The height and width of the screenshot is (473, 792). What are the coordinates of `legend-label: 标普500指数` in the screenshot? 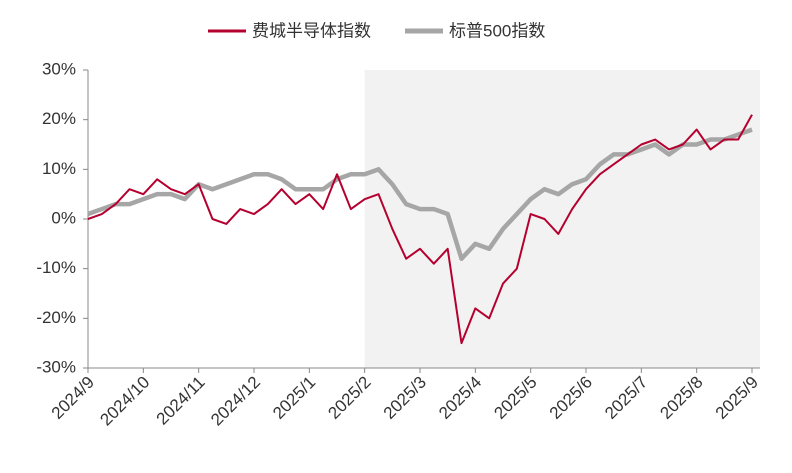 It's located at (497, 30).